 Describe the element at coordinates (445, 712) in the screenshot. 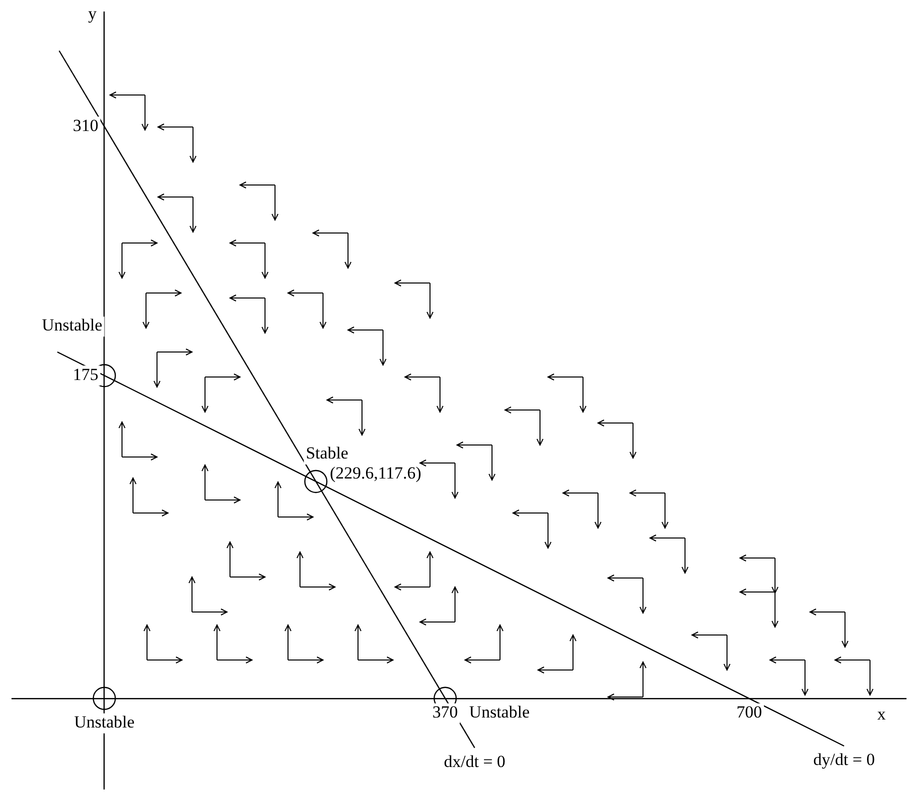

I see `x-tick-label: 370` at that location.